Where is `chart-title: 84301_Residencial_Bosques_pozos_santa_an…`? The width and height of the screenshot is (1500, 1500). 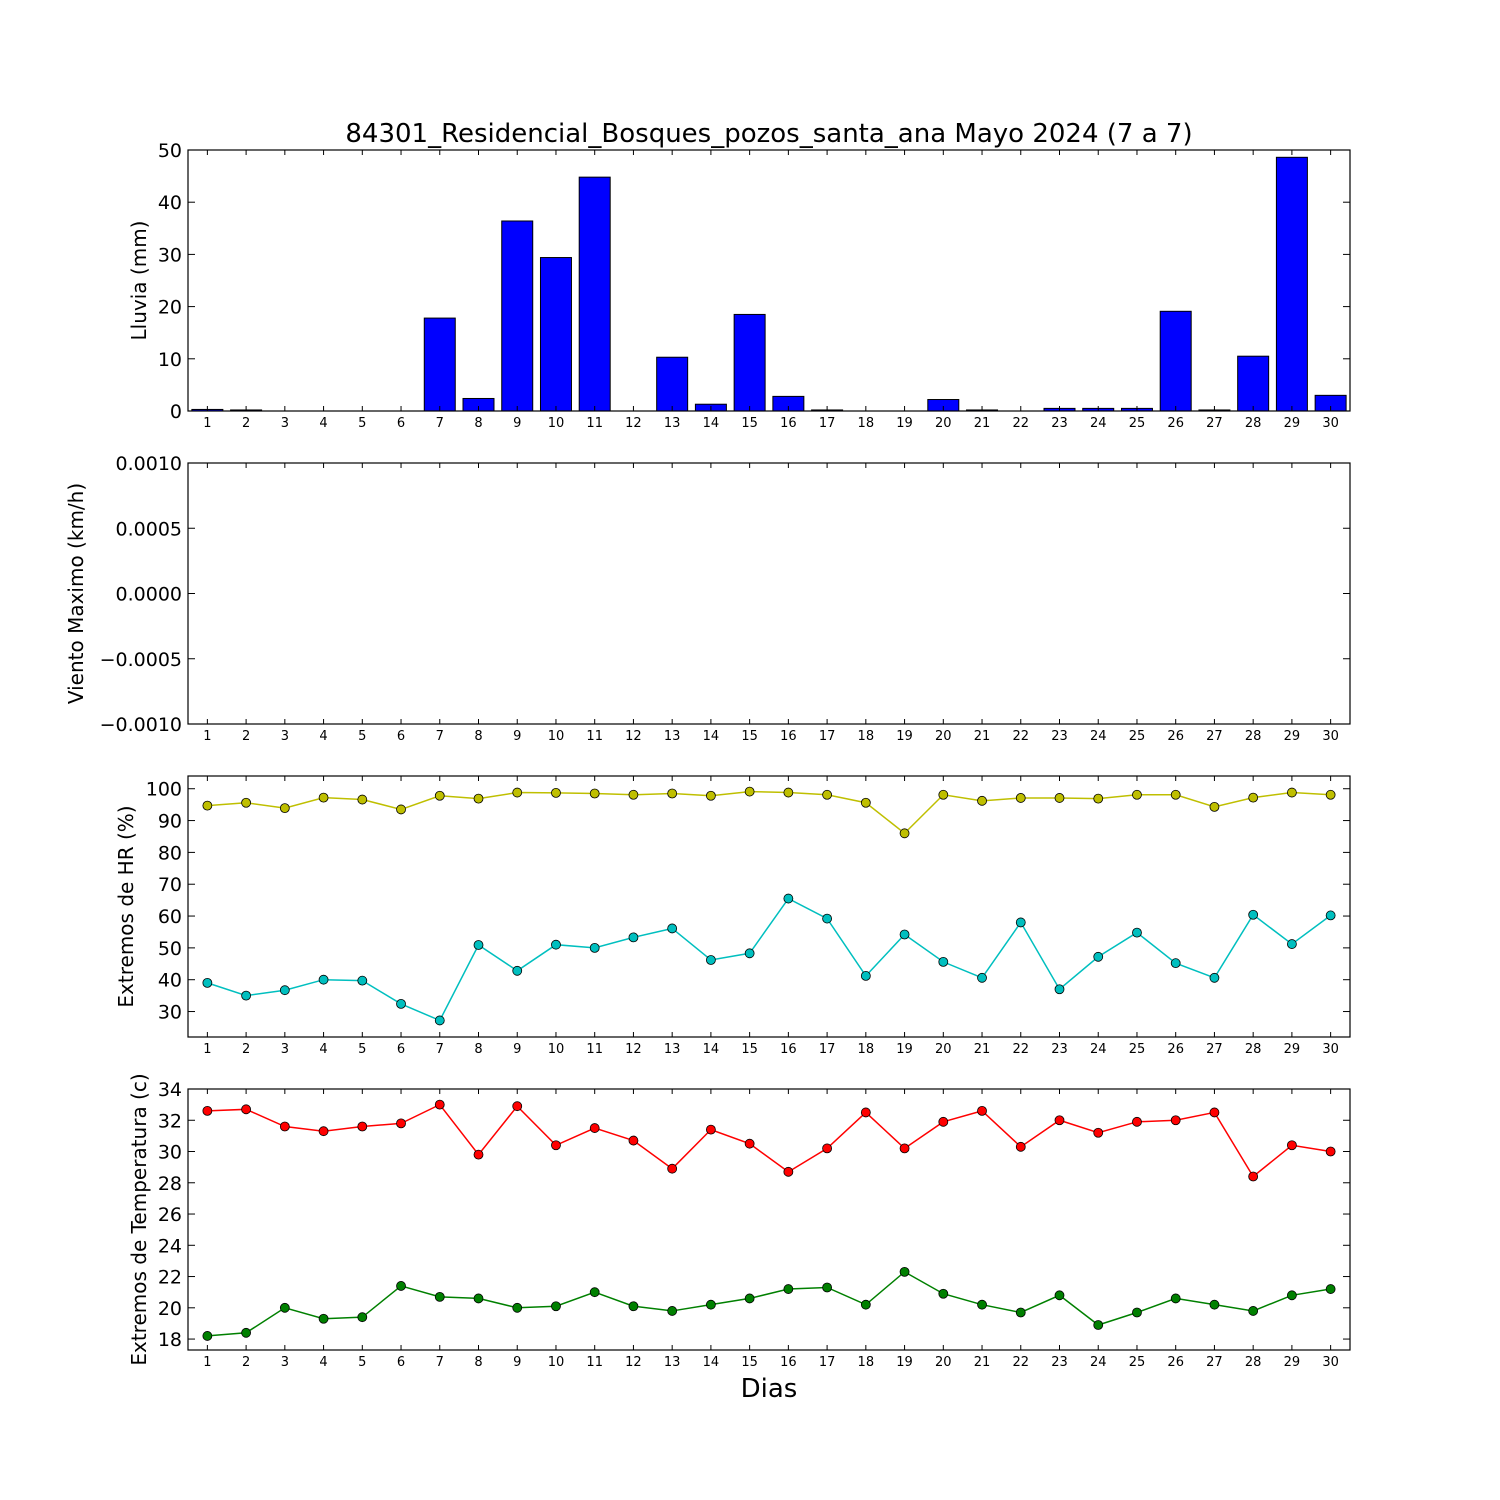 chart-title: 84301_Residencial_Bosques_pozos_santa_an… is located at coordinates (768, 134).